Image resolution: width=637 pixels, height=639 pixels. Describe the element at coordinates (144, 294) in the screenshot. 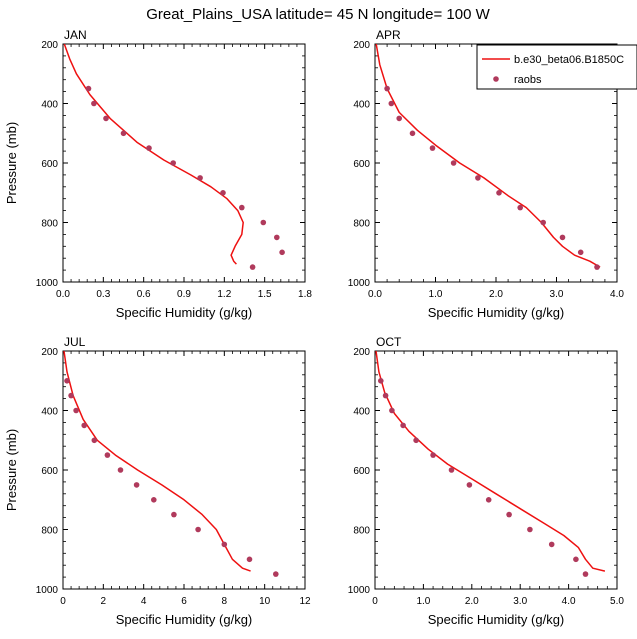

I see `x-tick-label: 0.6` at that location.